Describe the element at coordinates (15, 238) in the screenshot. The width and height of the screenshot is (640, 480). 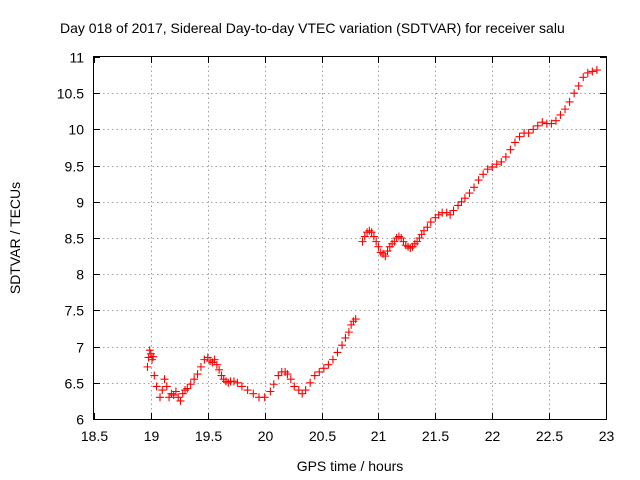
I see `y-axis-label: SDTVAR / TECUs` at that location.